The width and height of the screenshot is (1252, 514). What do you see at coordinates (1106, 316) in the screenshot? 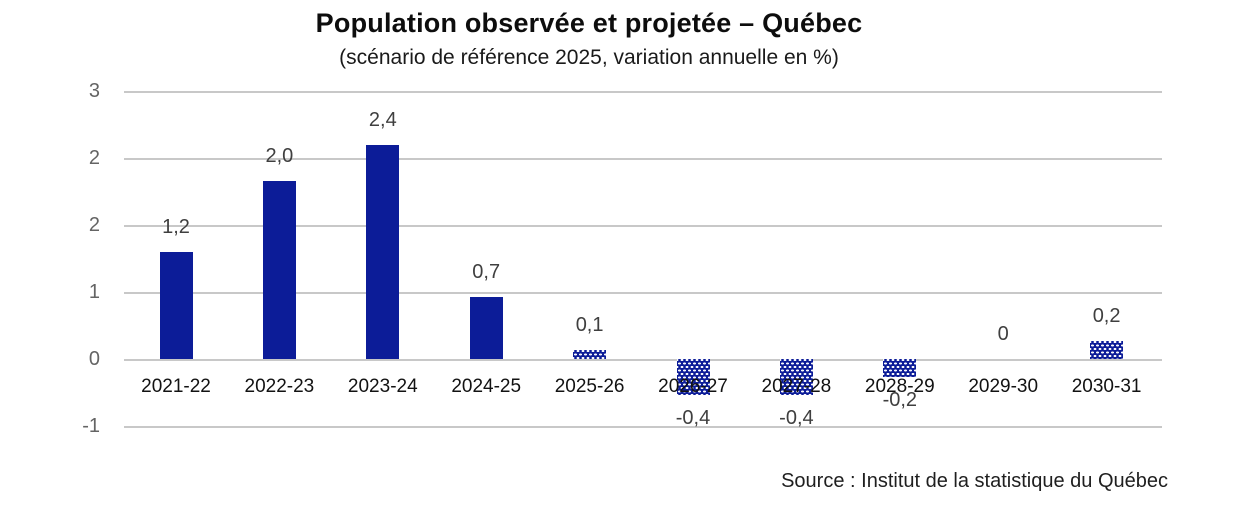
I see `bar-value-label: 0,2` at bounding box center [1106, 316].